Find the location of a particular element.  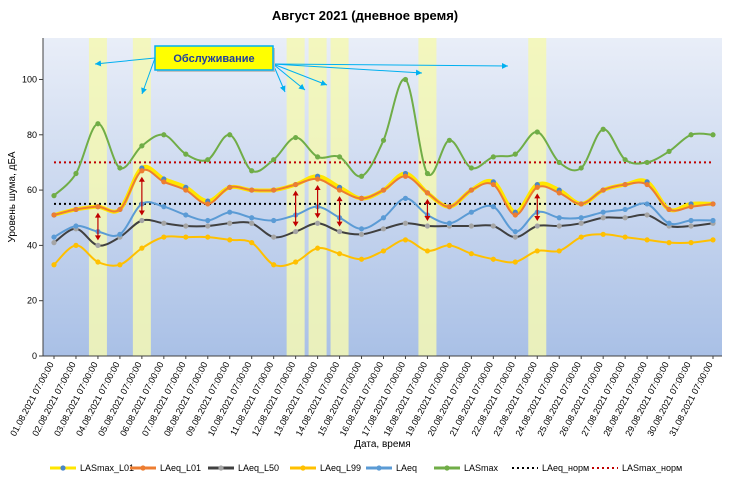

legend-label-LAeq: LAeq is located at coordinates (406, 468).